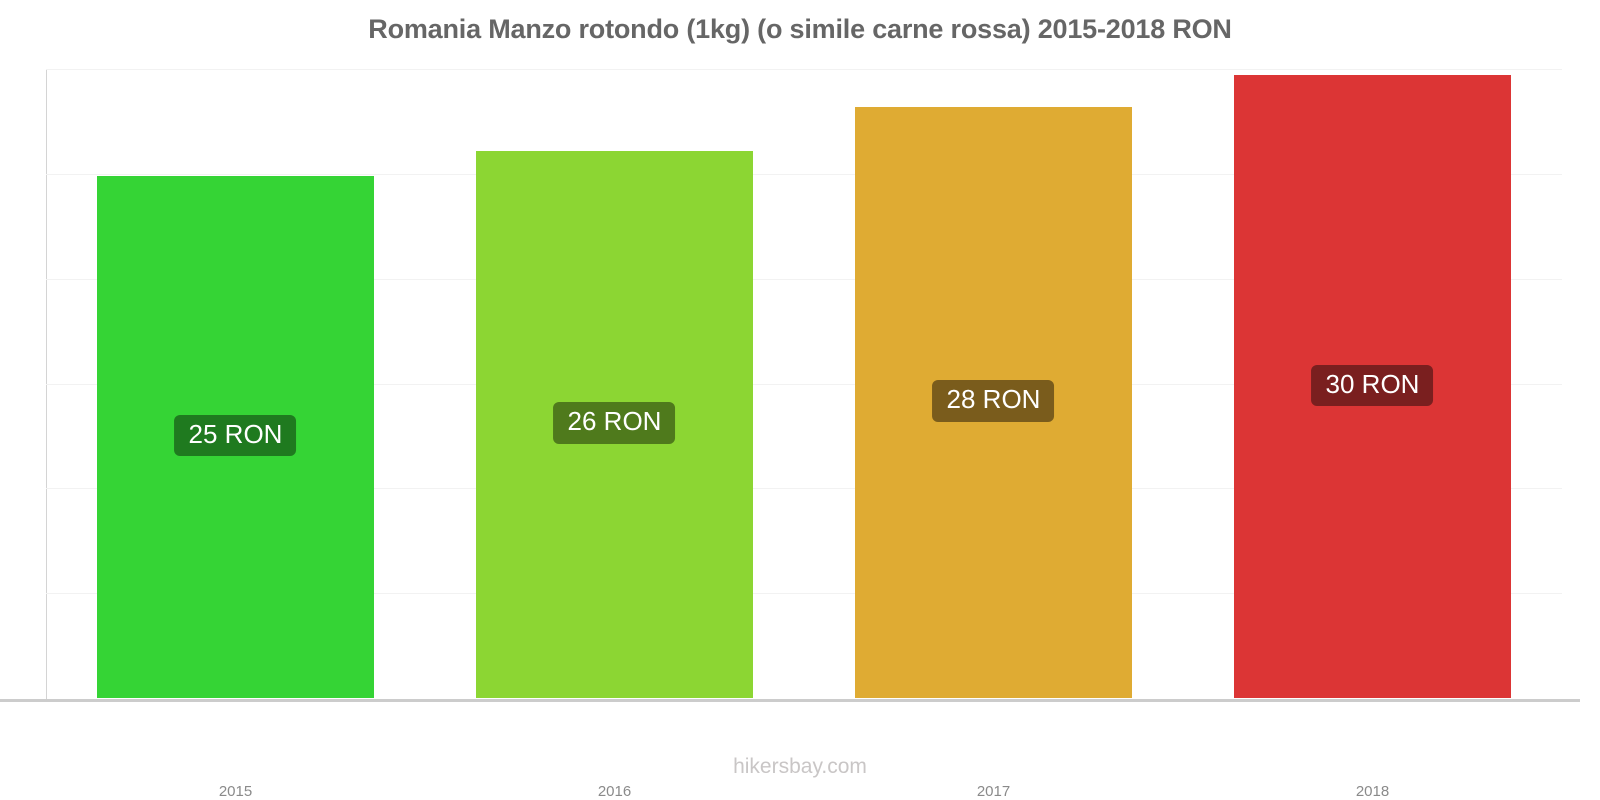 This screenshot has height=800, width=1600. What do you see at coordinates (1372, 791) in the screenshot?
I see `x-axis-tick-label: 2018` at bounding box center [1372, 791].